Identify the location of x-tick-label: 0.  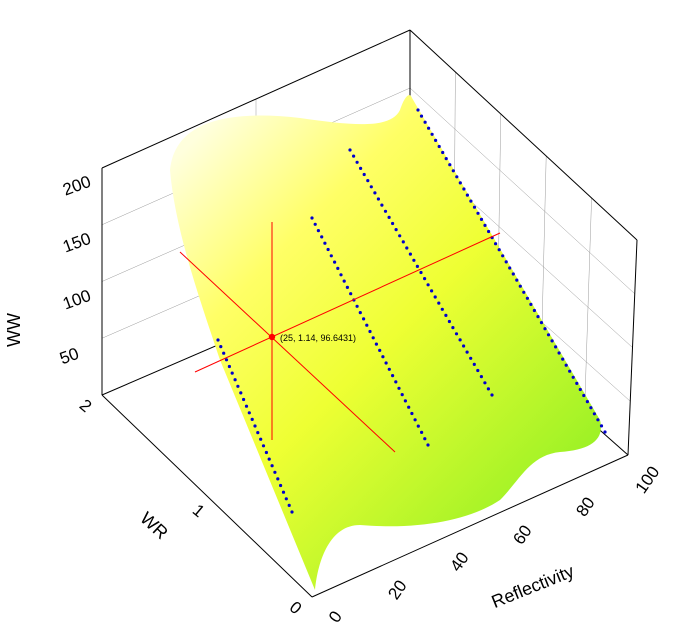
(335, 617).